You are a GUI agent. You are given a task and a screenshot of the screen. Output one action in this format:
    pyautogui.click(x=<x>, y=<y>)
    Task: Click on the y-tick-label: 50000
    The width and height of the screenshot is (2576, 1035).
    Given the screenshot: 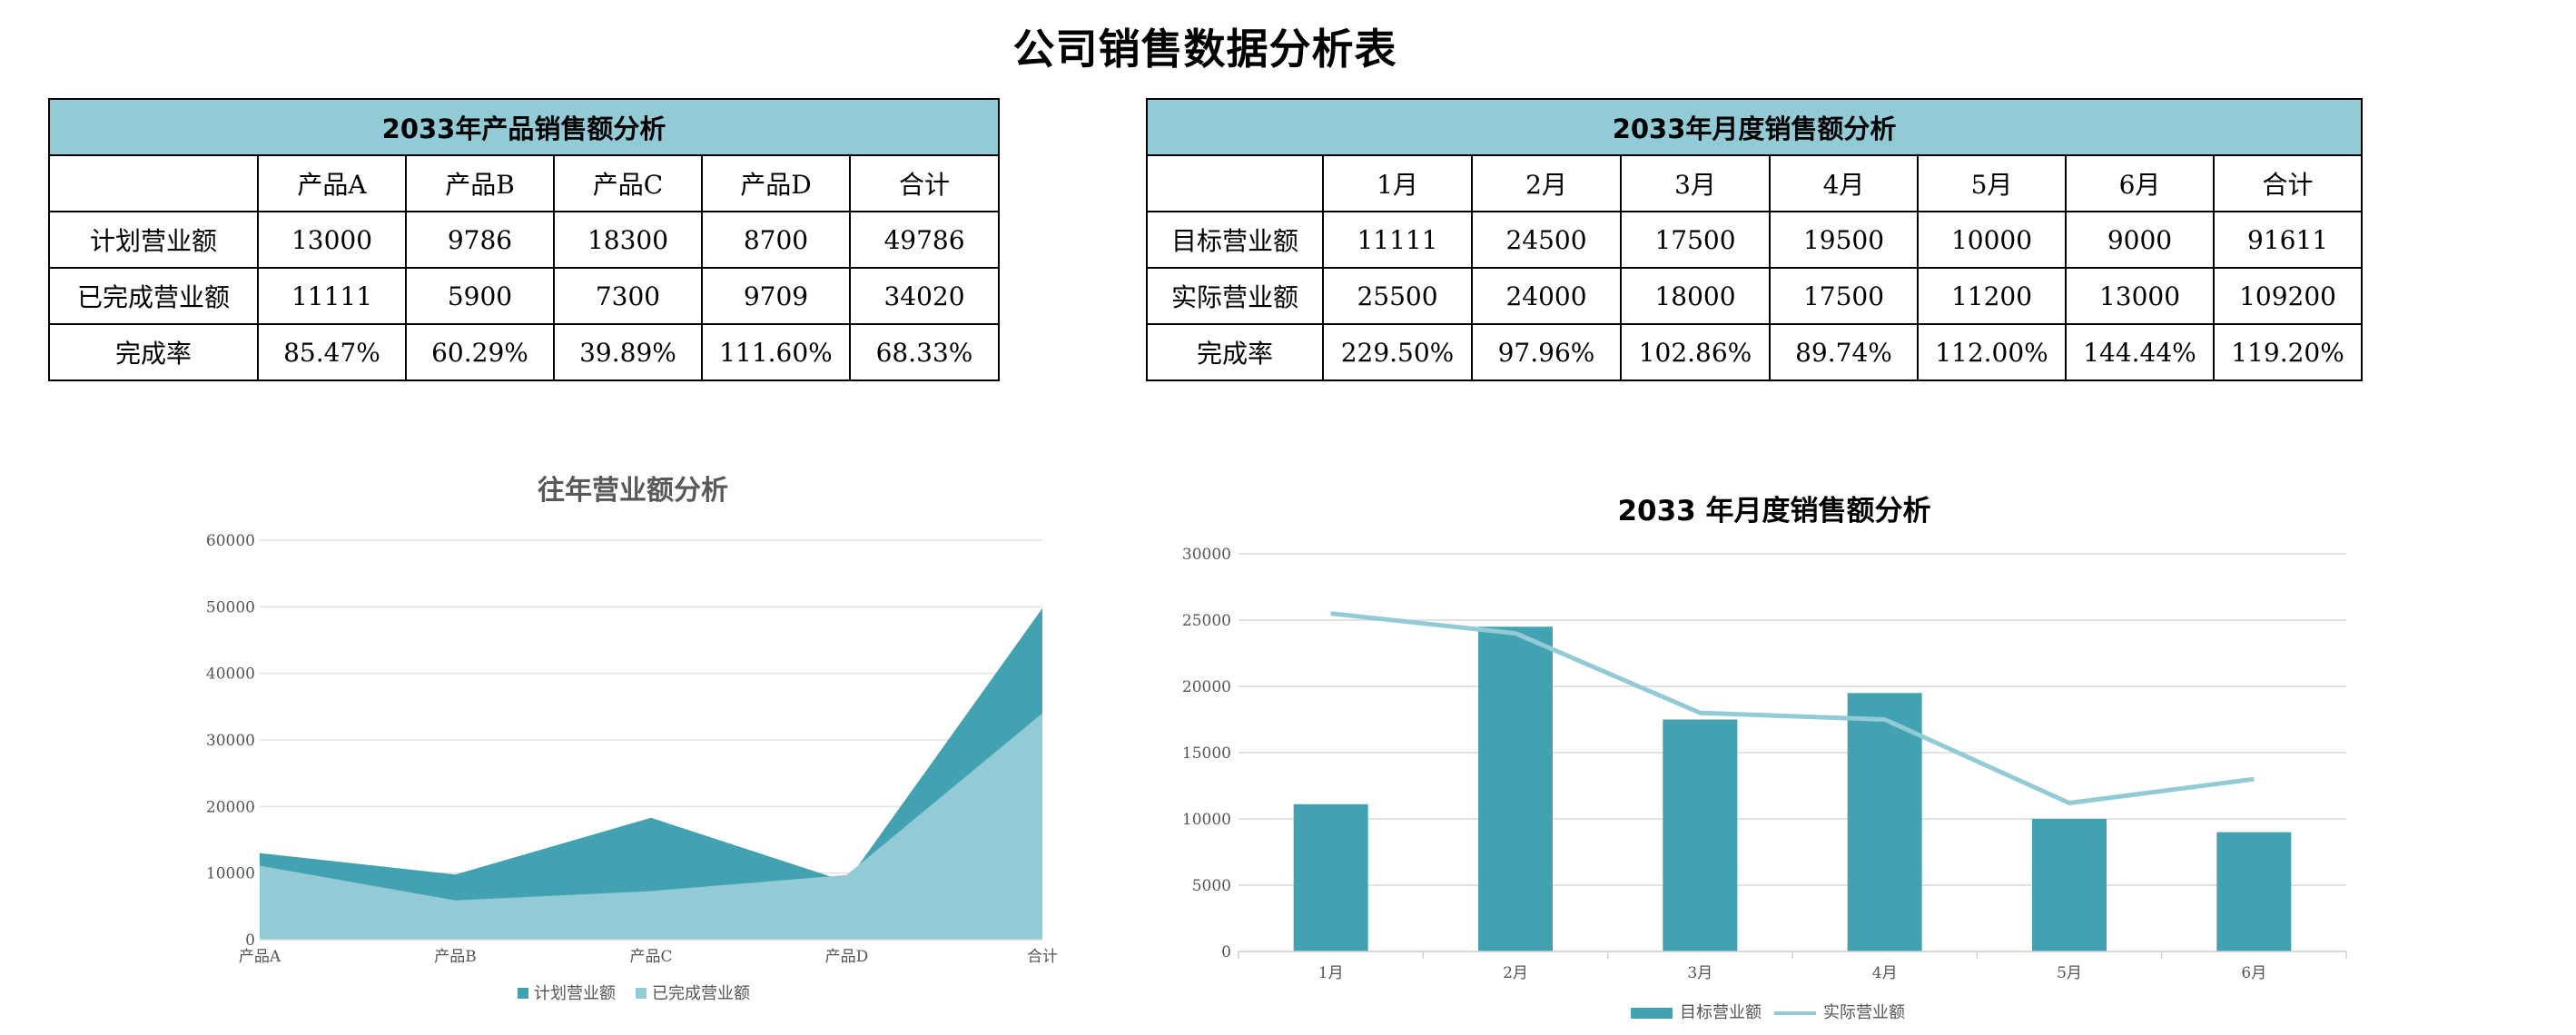 What is the action you would take?
    pyautogui.click(x=230, y=607)
    